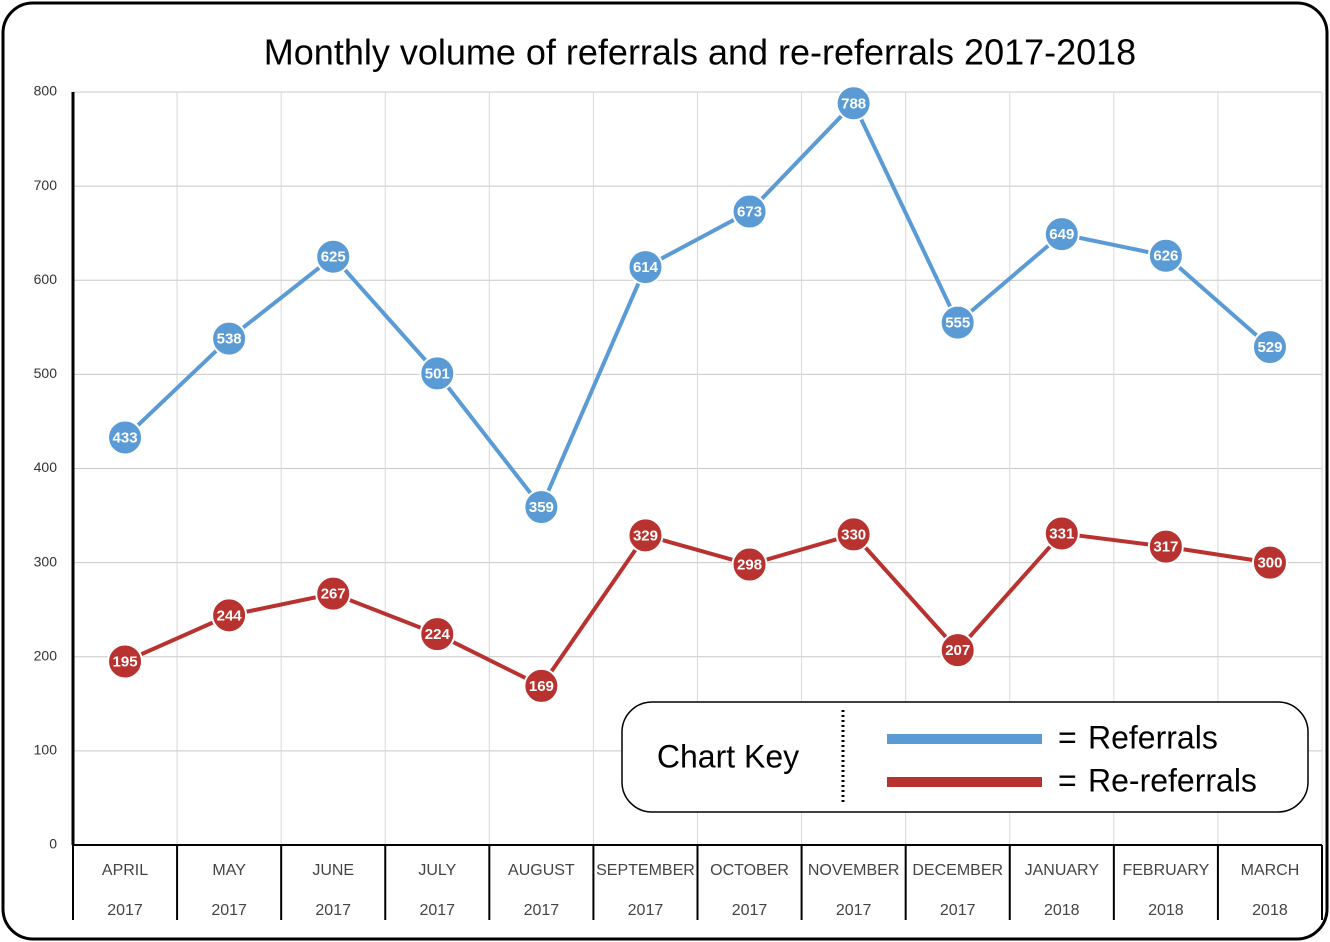 The height and width of the screenshot is (942, 1330). What do you see at coordinates (1153, 737) in the screenshot?
I see `legend-label: Referrals` at bounding box center [1153, 737].